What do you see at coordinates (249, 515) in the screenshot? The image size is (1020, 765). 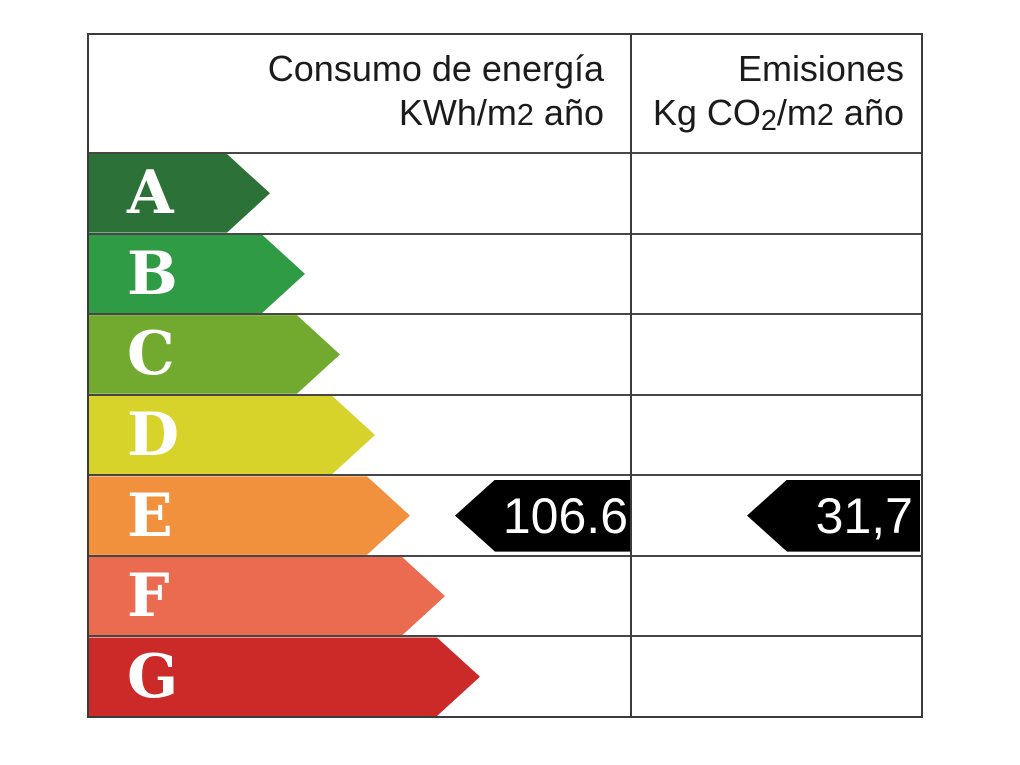 I see `rating-arrow-E: E` at bounding box center [249, 515].